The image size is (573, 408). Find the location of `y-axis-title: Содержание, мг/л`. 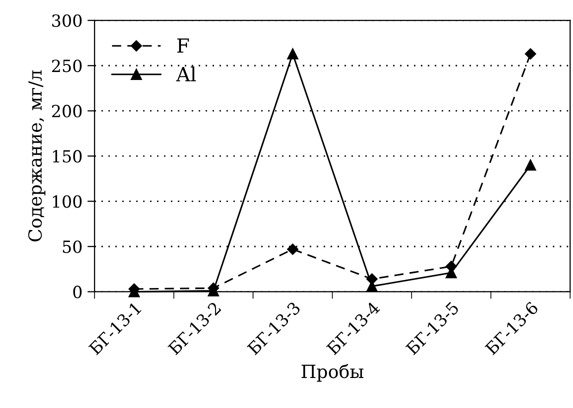

y-axis-title: Содержание, мг/л is located at coordinates (37, 156).